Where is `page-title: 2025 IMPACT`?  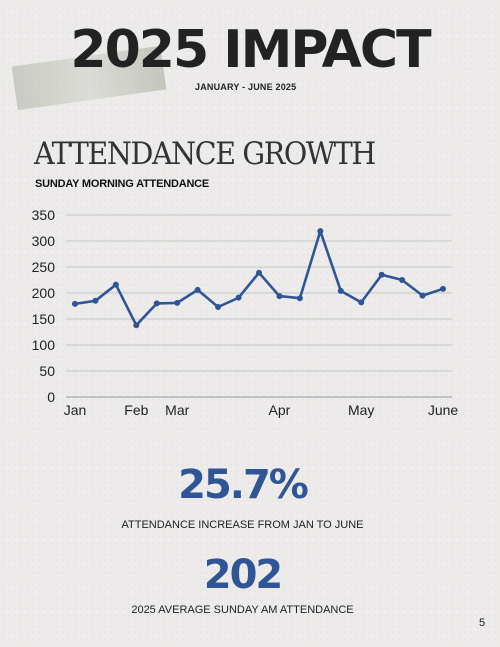 page-title: 2025 IMPACT is located at coordinates (250, 50).